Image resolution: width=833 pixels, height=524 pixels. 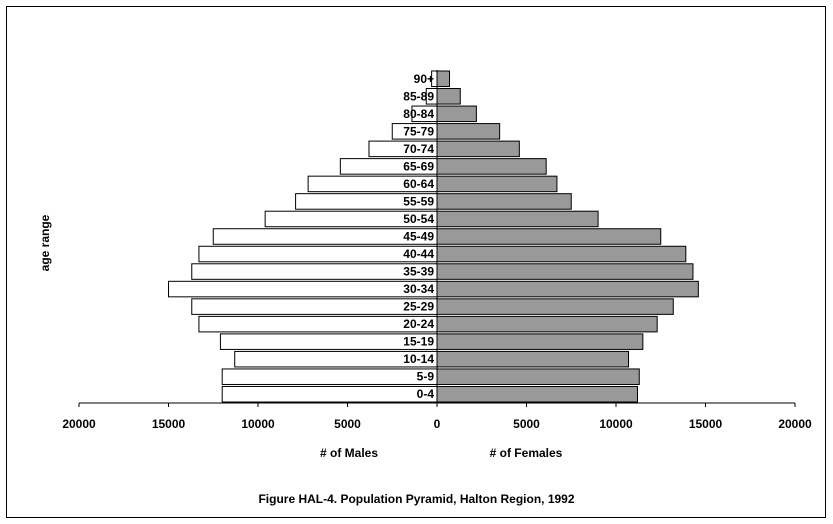 What do you see at coordinates (418, 166) in the screenshot?
I see `category-label-65-69: 65-69` at bounding box center [418, 166].